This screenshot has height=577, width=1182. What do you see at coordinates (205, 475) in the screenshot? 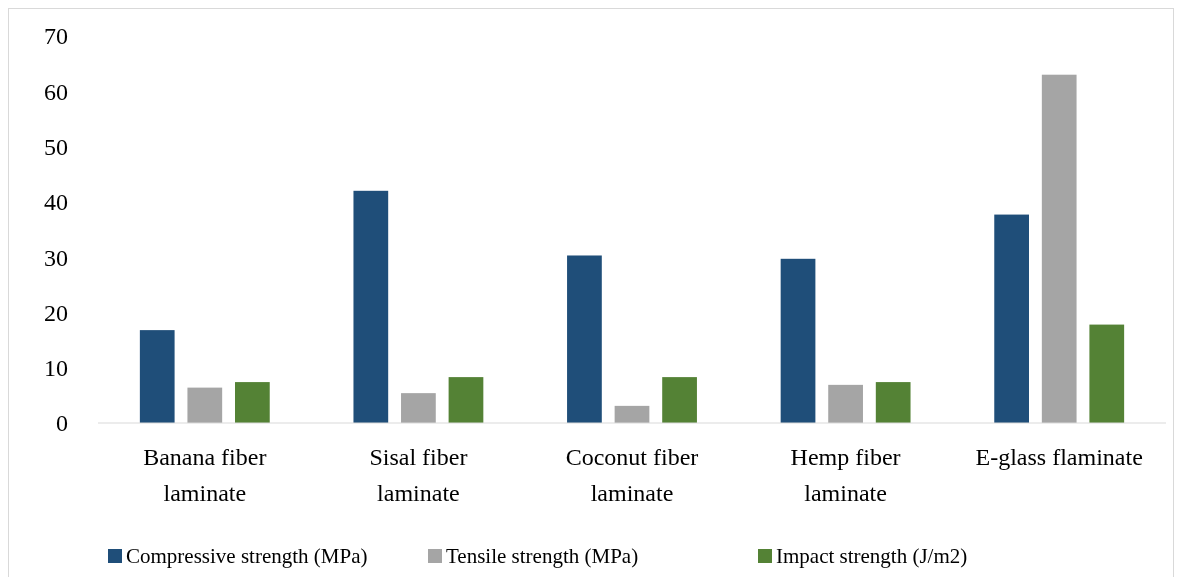
I see `x-tick-label: Banana fiber laminate` at bounding box center [205, 475].